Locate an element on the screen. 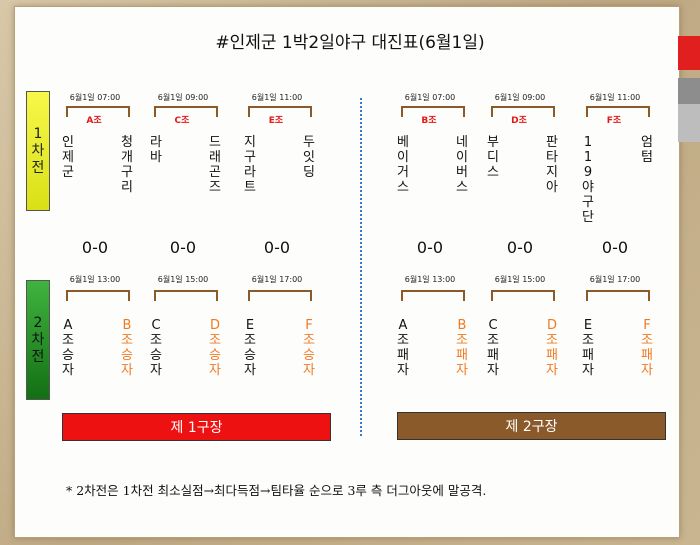 The image size is (700, 545). round2-team-right-char: B조 is located at coordinates (127, 333).